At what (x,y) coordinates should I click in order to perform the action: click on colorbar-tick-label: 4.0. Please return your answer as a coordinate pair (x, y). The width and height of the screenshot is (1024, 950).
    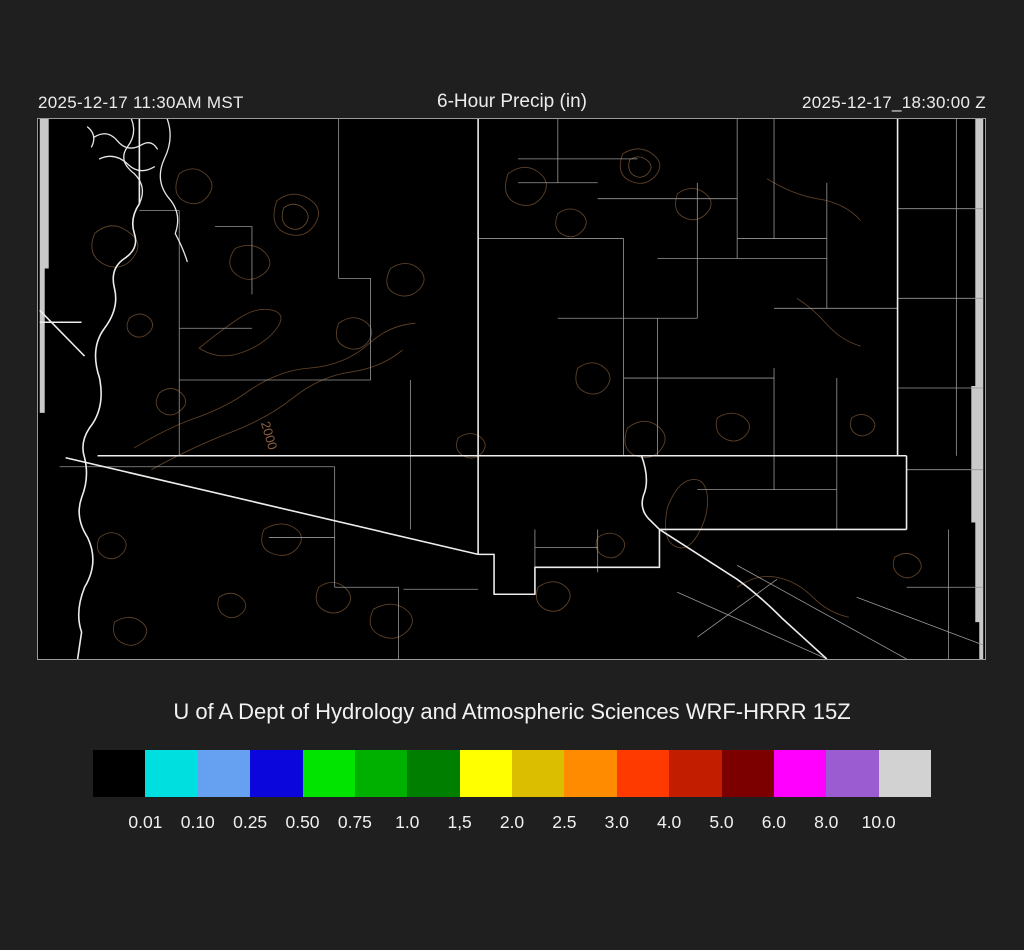
    Looking at the image, I should click on (669, 822).